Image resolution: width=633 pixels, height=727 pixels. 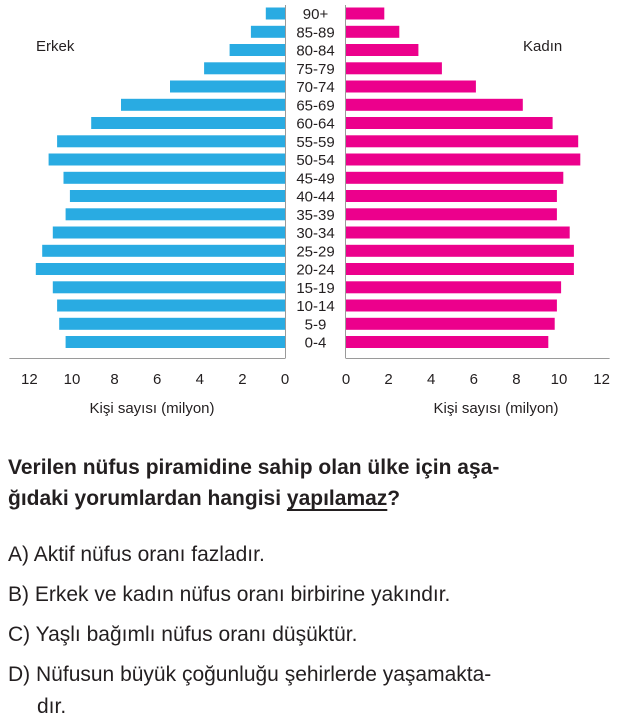 What do you see at coordinates (315, 288) in the screenshot?
I see `age-label-15-19: 15-19` at bounding box center [315, 288].